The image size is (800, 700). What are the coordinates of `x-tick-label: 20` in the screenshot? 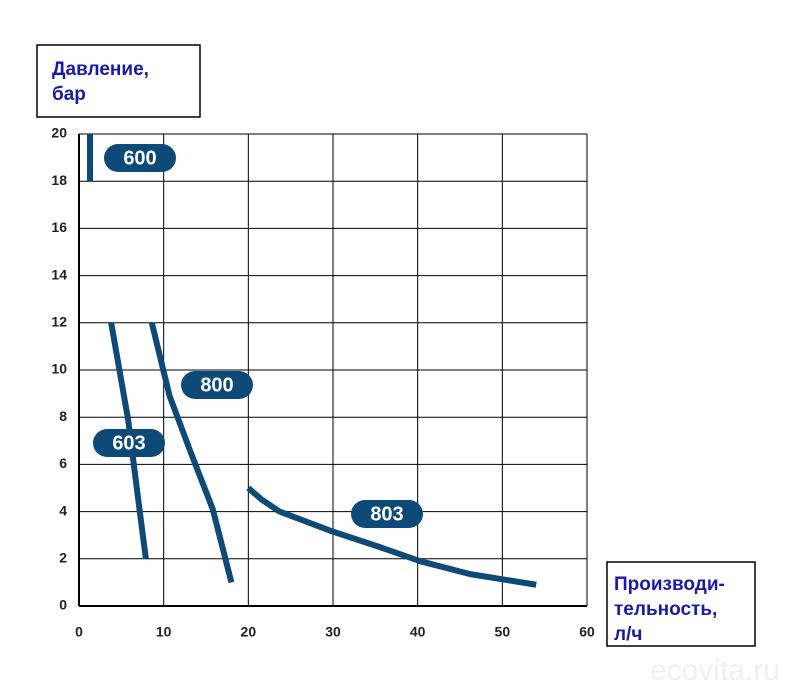 It's located at (249, 632).